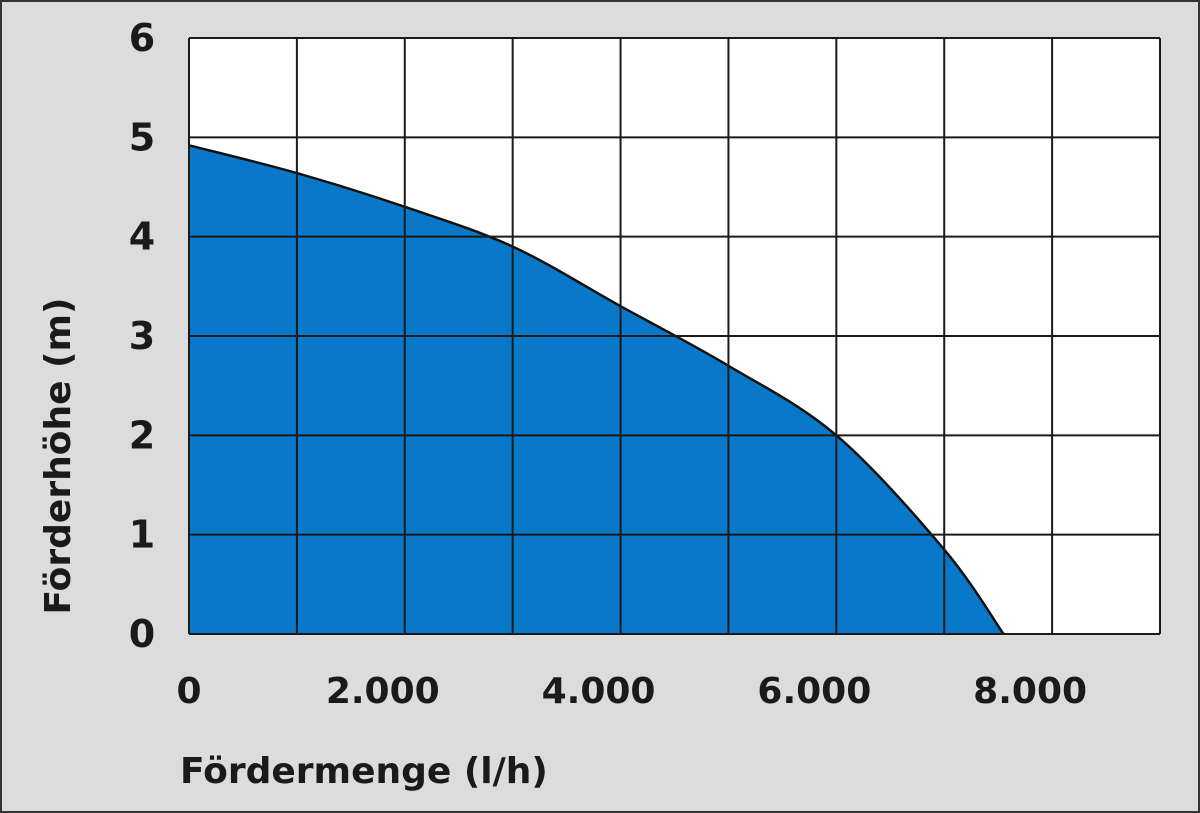  What do you see at coordinates (142, 634) in the screenshot?
I see `y-tick-label: 0` at bounding box center [142, 634].